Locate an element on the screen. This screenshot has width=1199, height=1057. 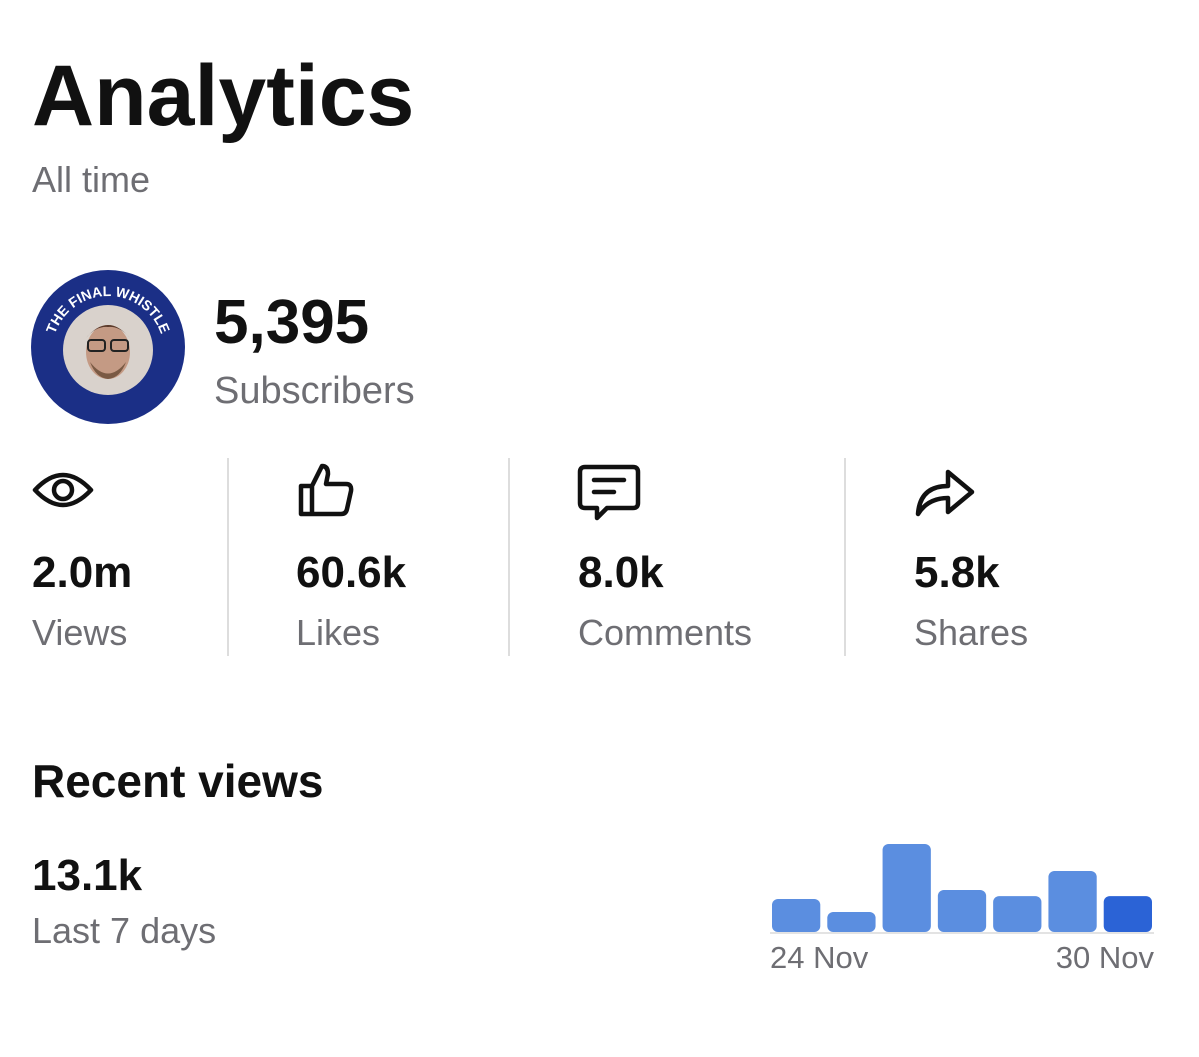
page-title: Analytics is located at coordinates (223, 96).